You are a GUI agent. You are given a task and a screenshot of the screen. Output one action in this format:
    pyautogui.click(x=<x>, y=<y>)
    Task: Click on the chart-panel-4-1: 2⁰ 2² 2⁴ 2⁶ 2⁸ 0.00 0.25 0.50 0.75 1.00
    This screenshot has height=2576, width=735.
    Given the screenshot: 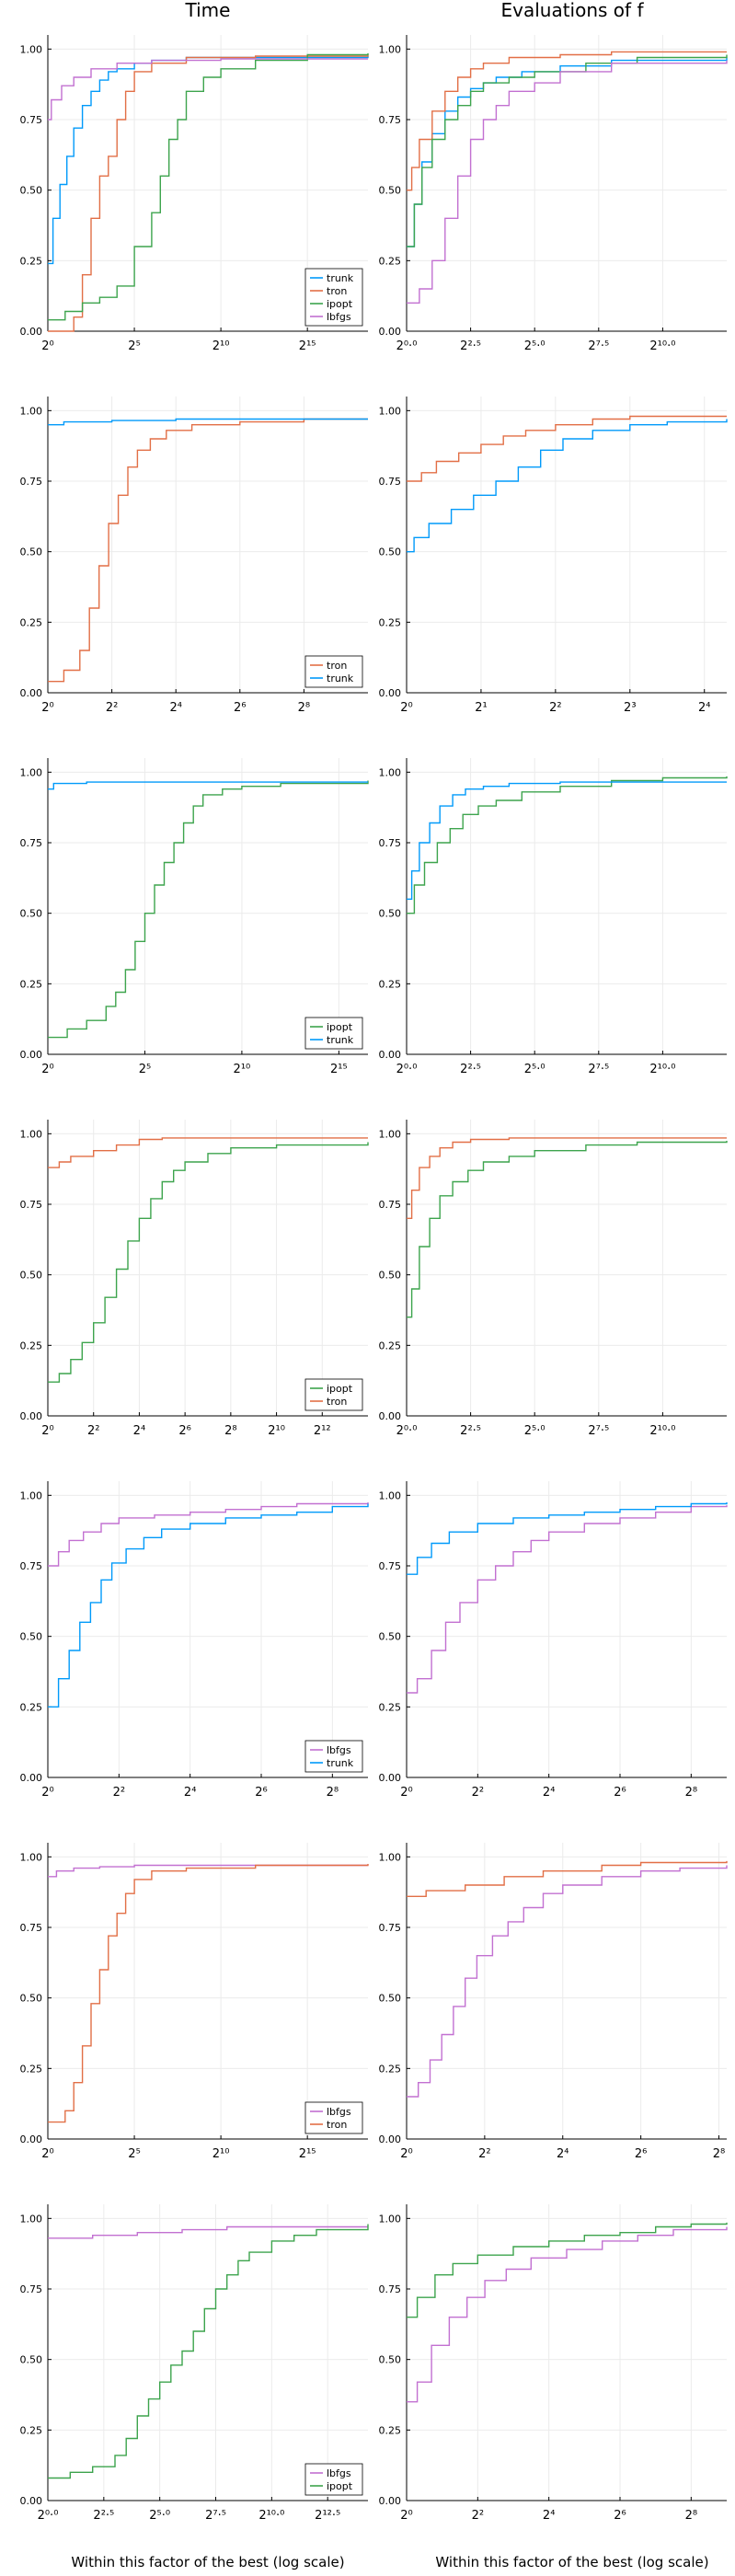 What is the action you would take?
    pyautogui.click(x=553, y=1640)
    